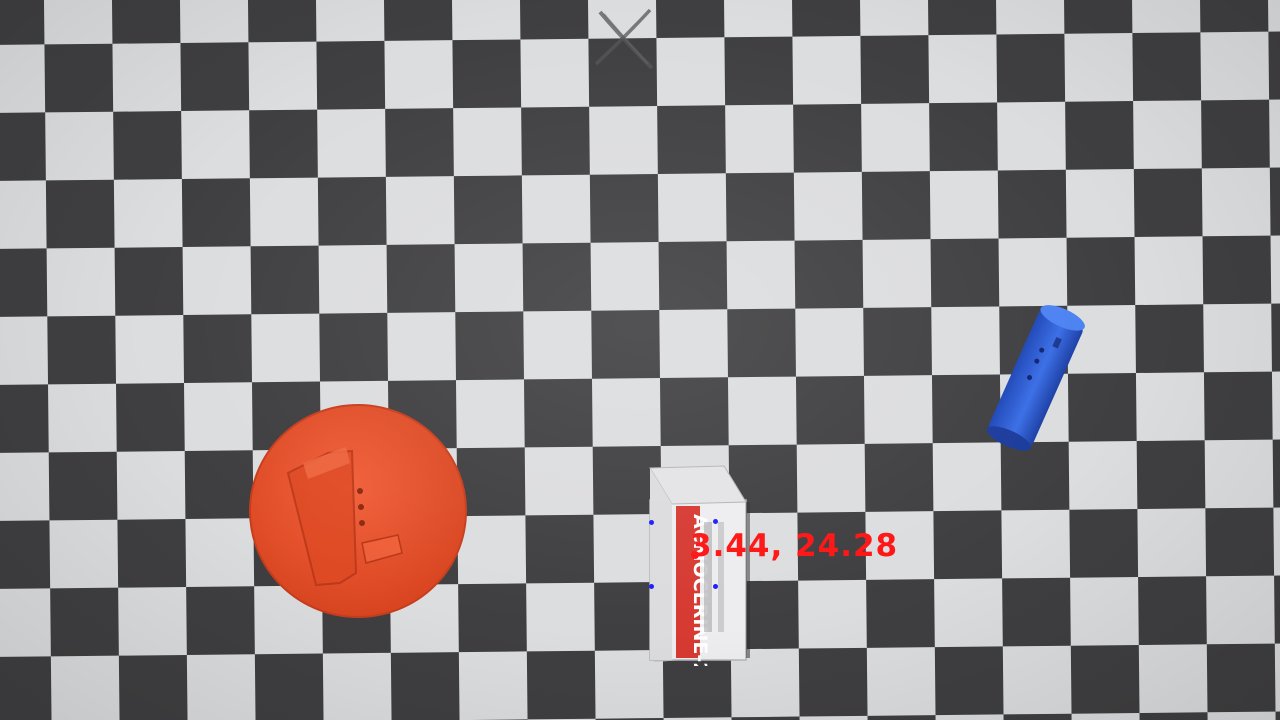 The height and width of the screenshot is (720, 1280). I want to click on center-marker, so click(695, 555).